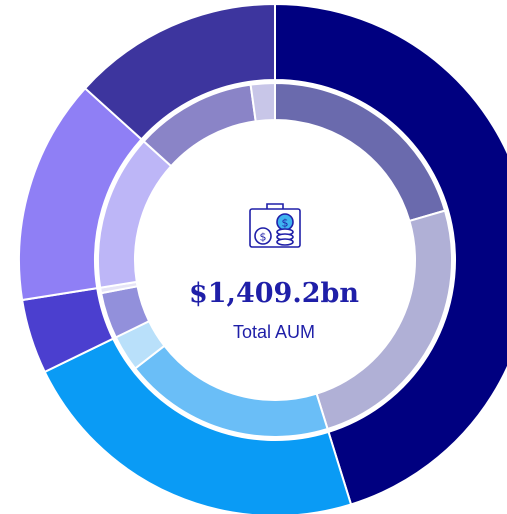  What do you see at coordinates (274, 293) in the screenshot?
I see `center-value: $1,409.2bn` at bounding box center [274, 293].